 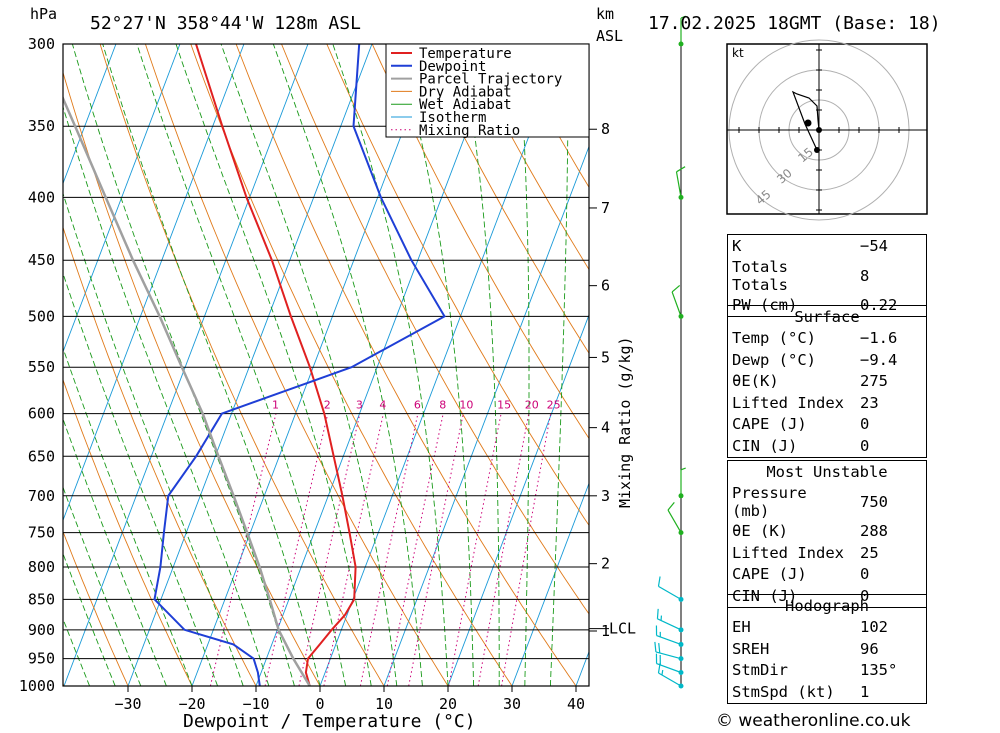 I want to click on mixing-ratio-label: 6, so click(x=417, y=405).